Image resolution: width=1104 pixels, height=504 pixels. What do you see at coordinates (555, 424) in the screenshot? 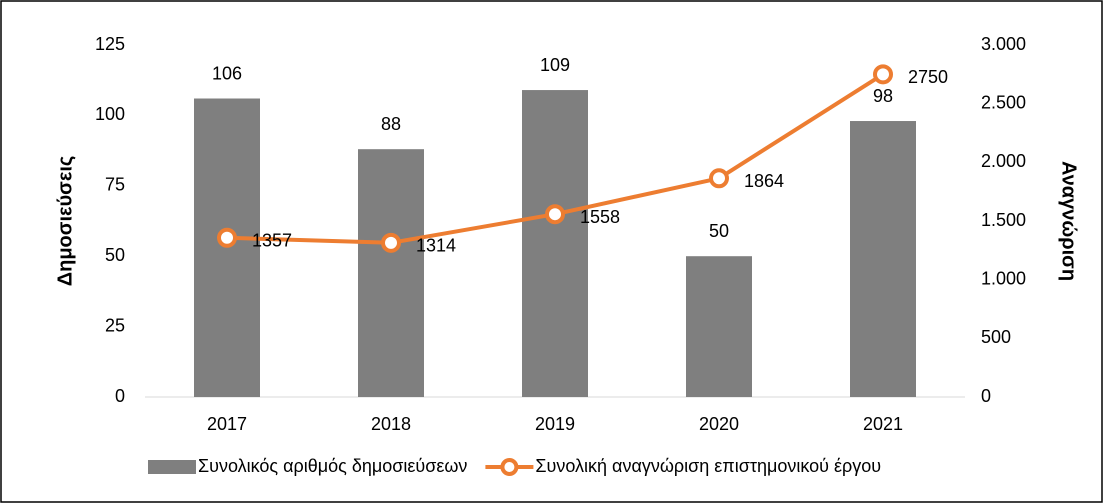
I see `x-tick-label: 2019` at bounding box center [555, 424].